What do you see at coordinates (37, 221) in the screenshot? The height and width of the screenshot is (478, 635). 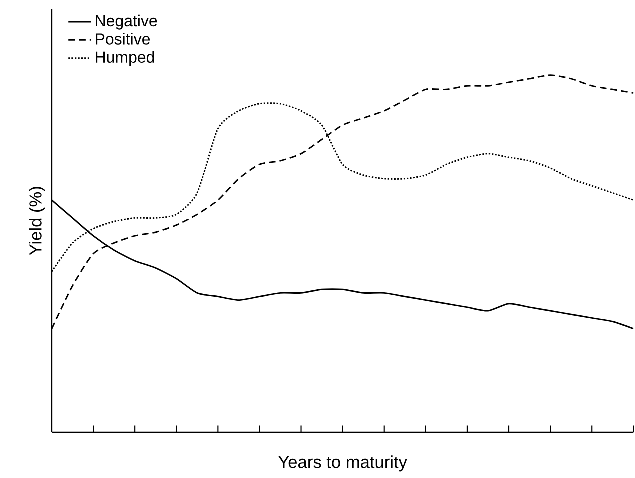 I see `y-axis-title: Yield (%)` at bounding box center [37, 221].